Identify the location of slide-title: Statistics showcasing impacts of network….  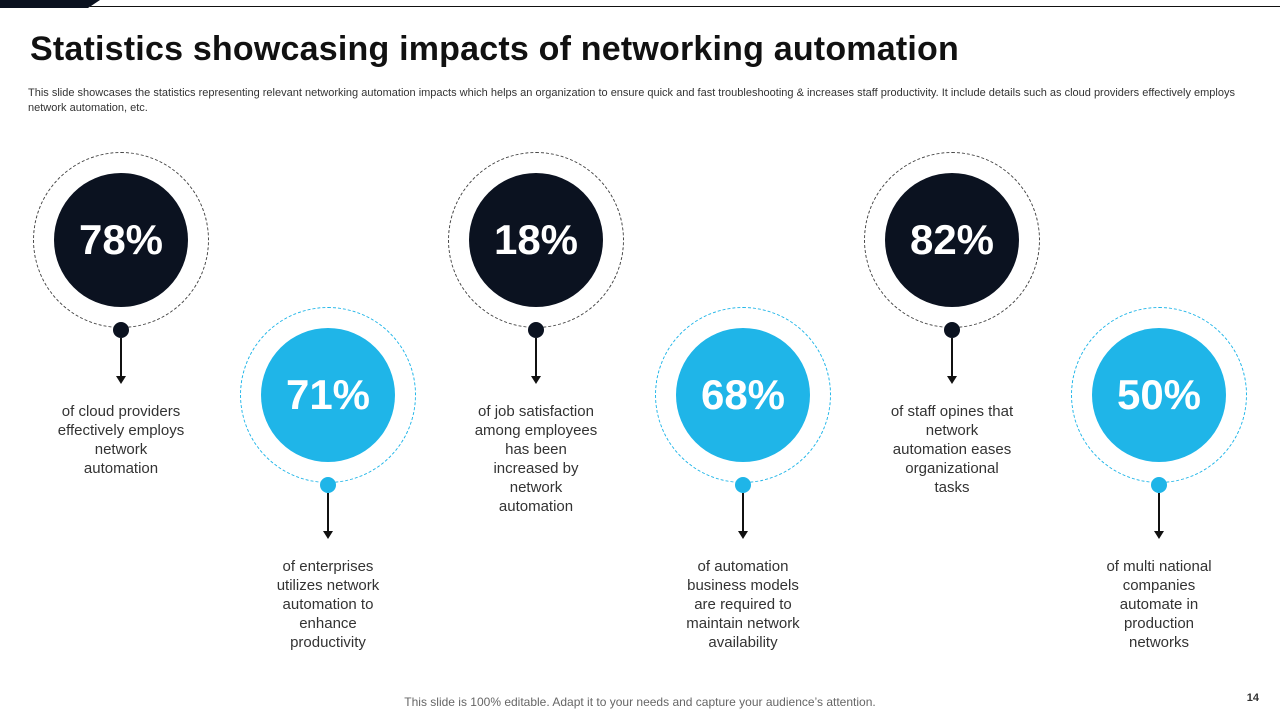
(494, 49).